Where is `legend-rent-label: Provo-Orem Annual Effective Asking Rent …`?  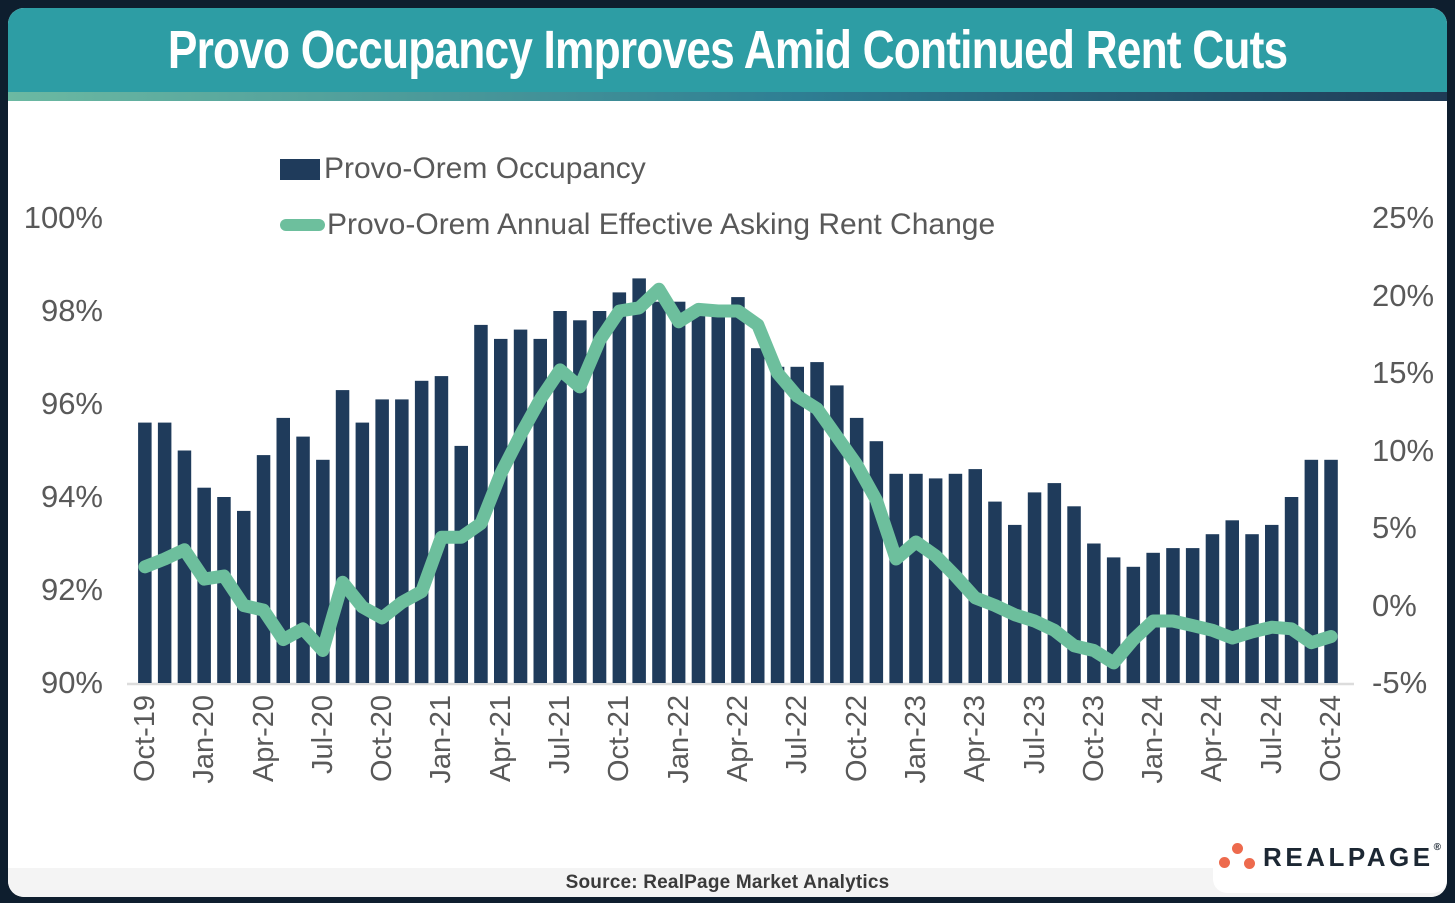 legend-rent-label: Provo-Orem Annual Effective Asking Rent … is located at coordinates (661, 224).